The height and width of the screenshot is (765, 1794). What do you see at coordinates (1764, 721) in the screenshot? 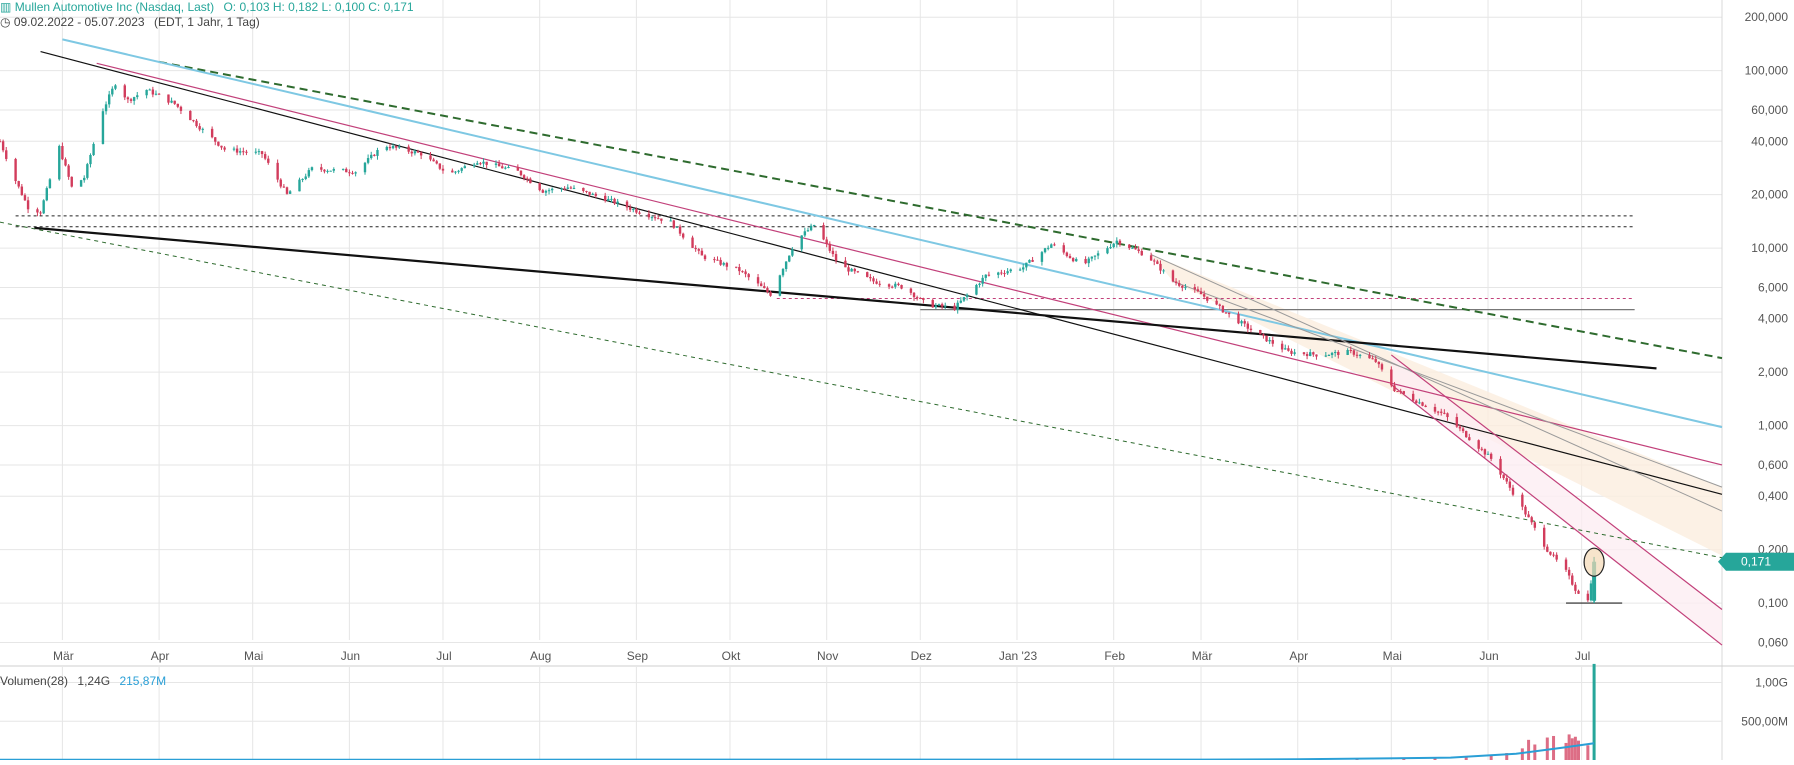
I see `volume-tick-label: 500,00M` at bounding box center [1764, 721].